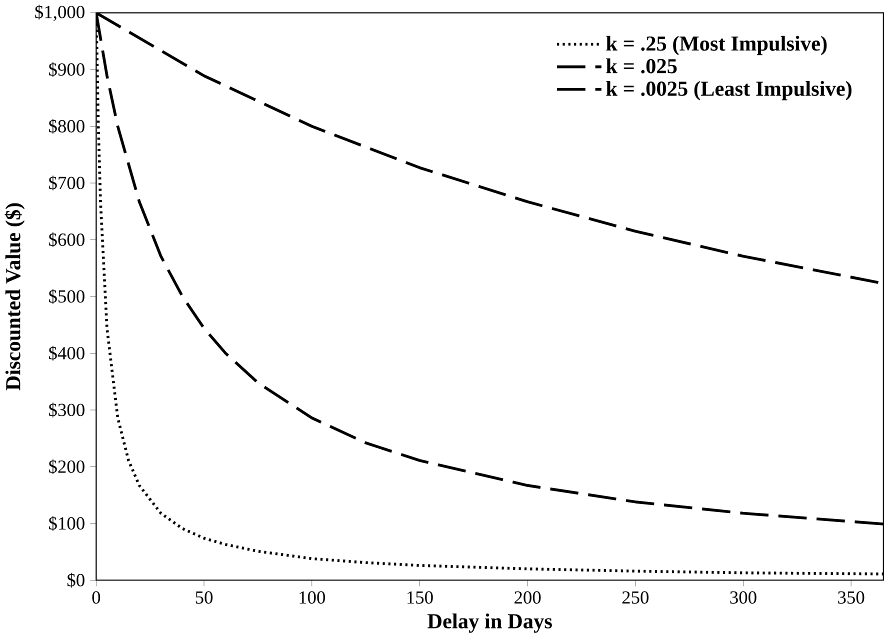  What do you see at coordinates (66, 183) in the screenshot?
I see `y-tick-label: $700` at bounding box center [66, 183].